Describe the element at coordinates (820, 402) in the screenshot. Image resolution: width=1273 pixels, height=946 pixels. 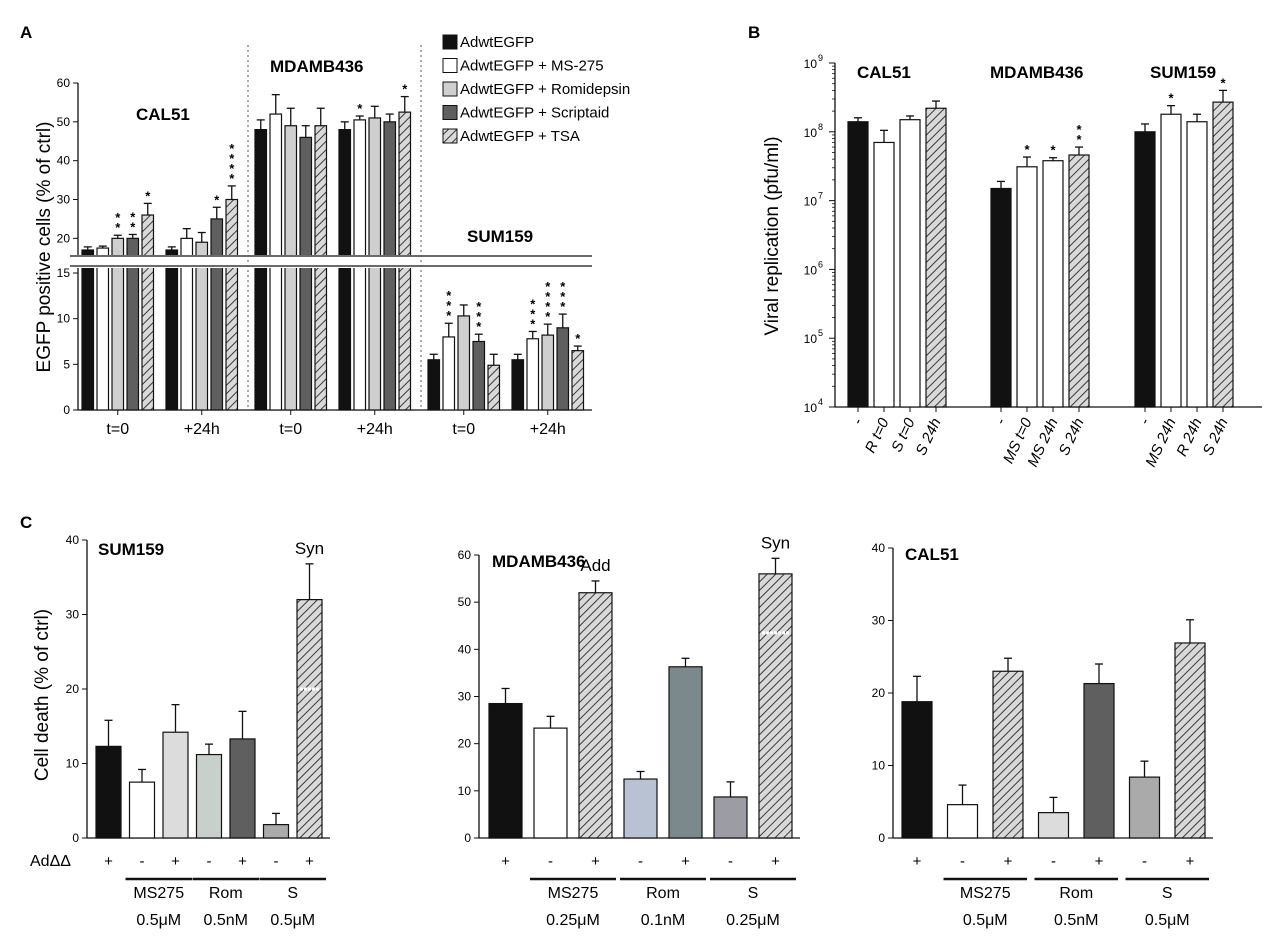
I see `y-tick-exp: 4` at that location.